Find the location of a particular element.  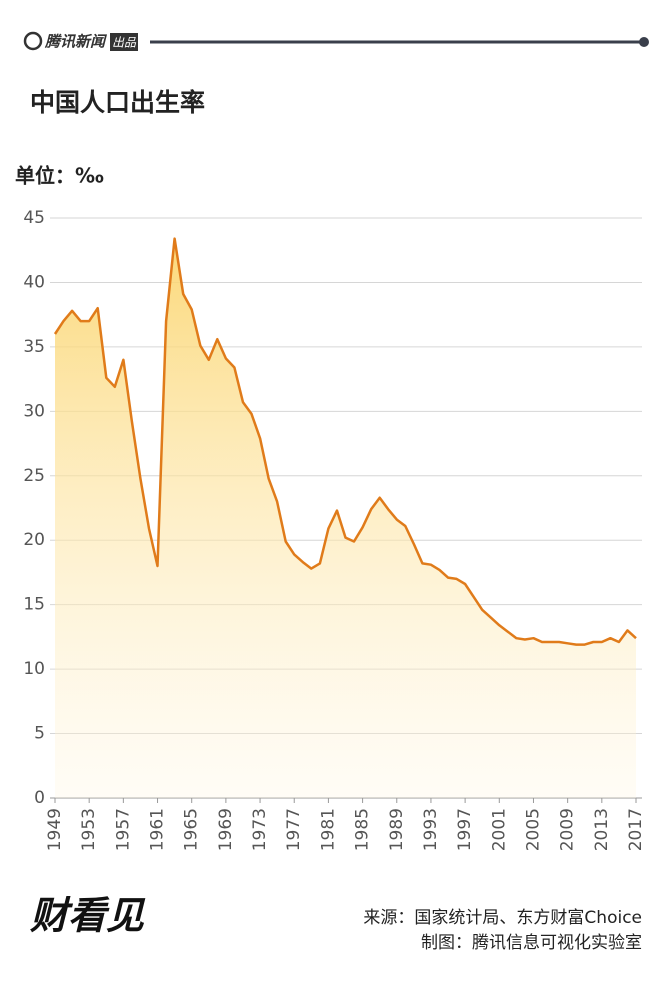

tag: 出品 is located at coordinates (124, 43).